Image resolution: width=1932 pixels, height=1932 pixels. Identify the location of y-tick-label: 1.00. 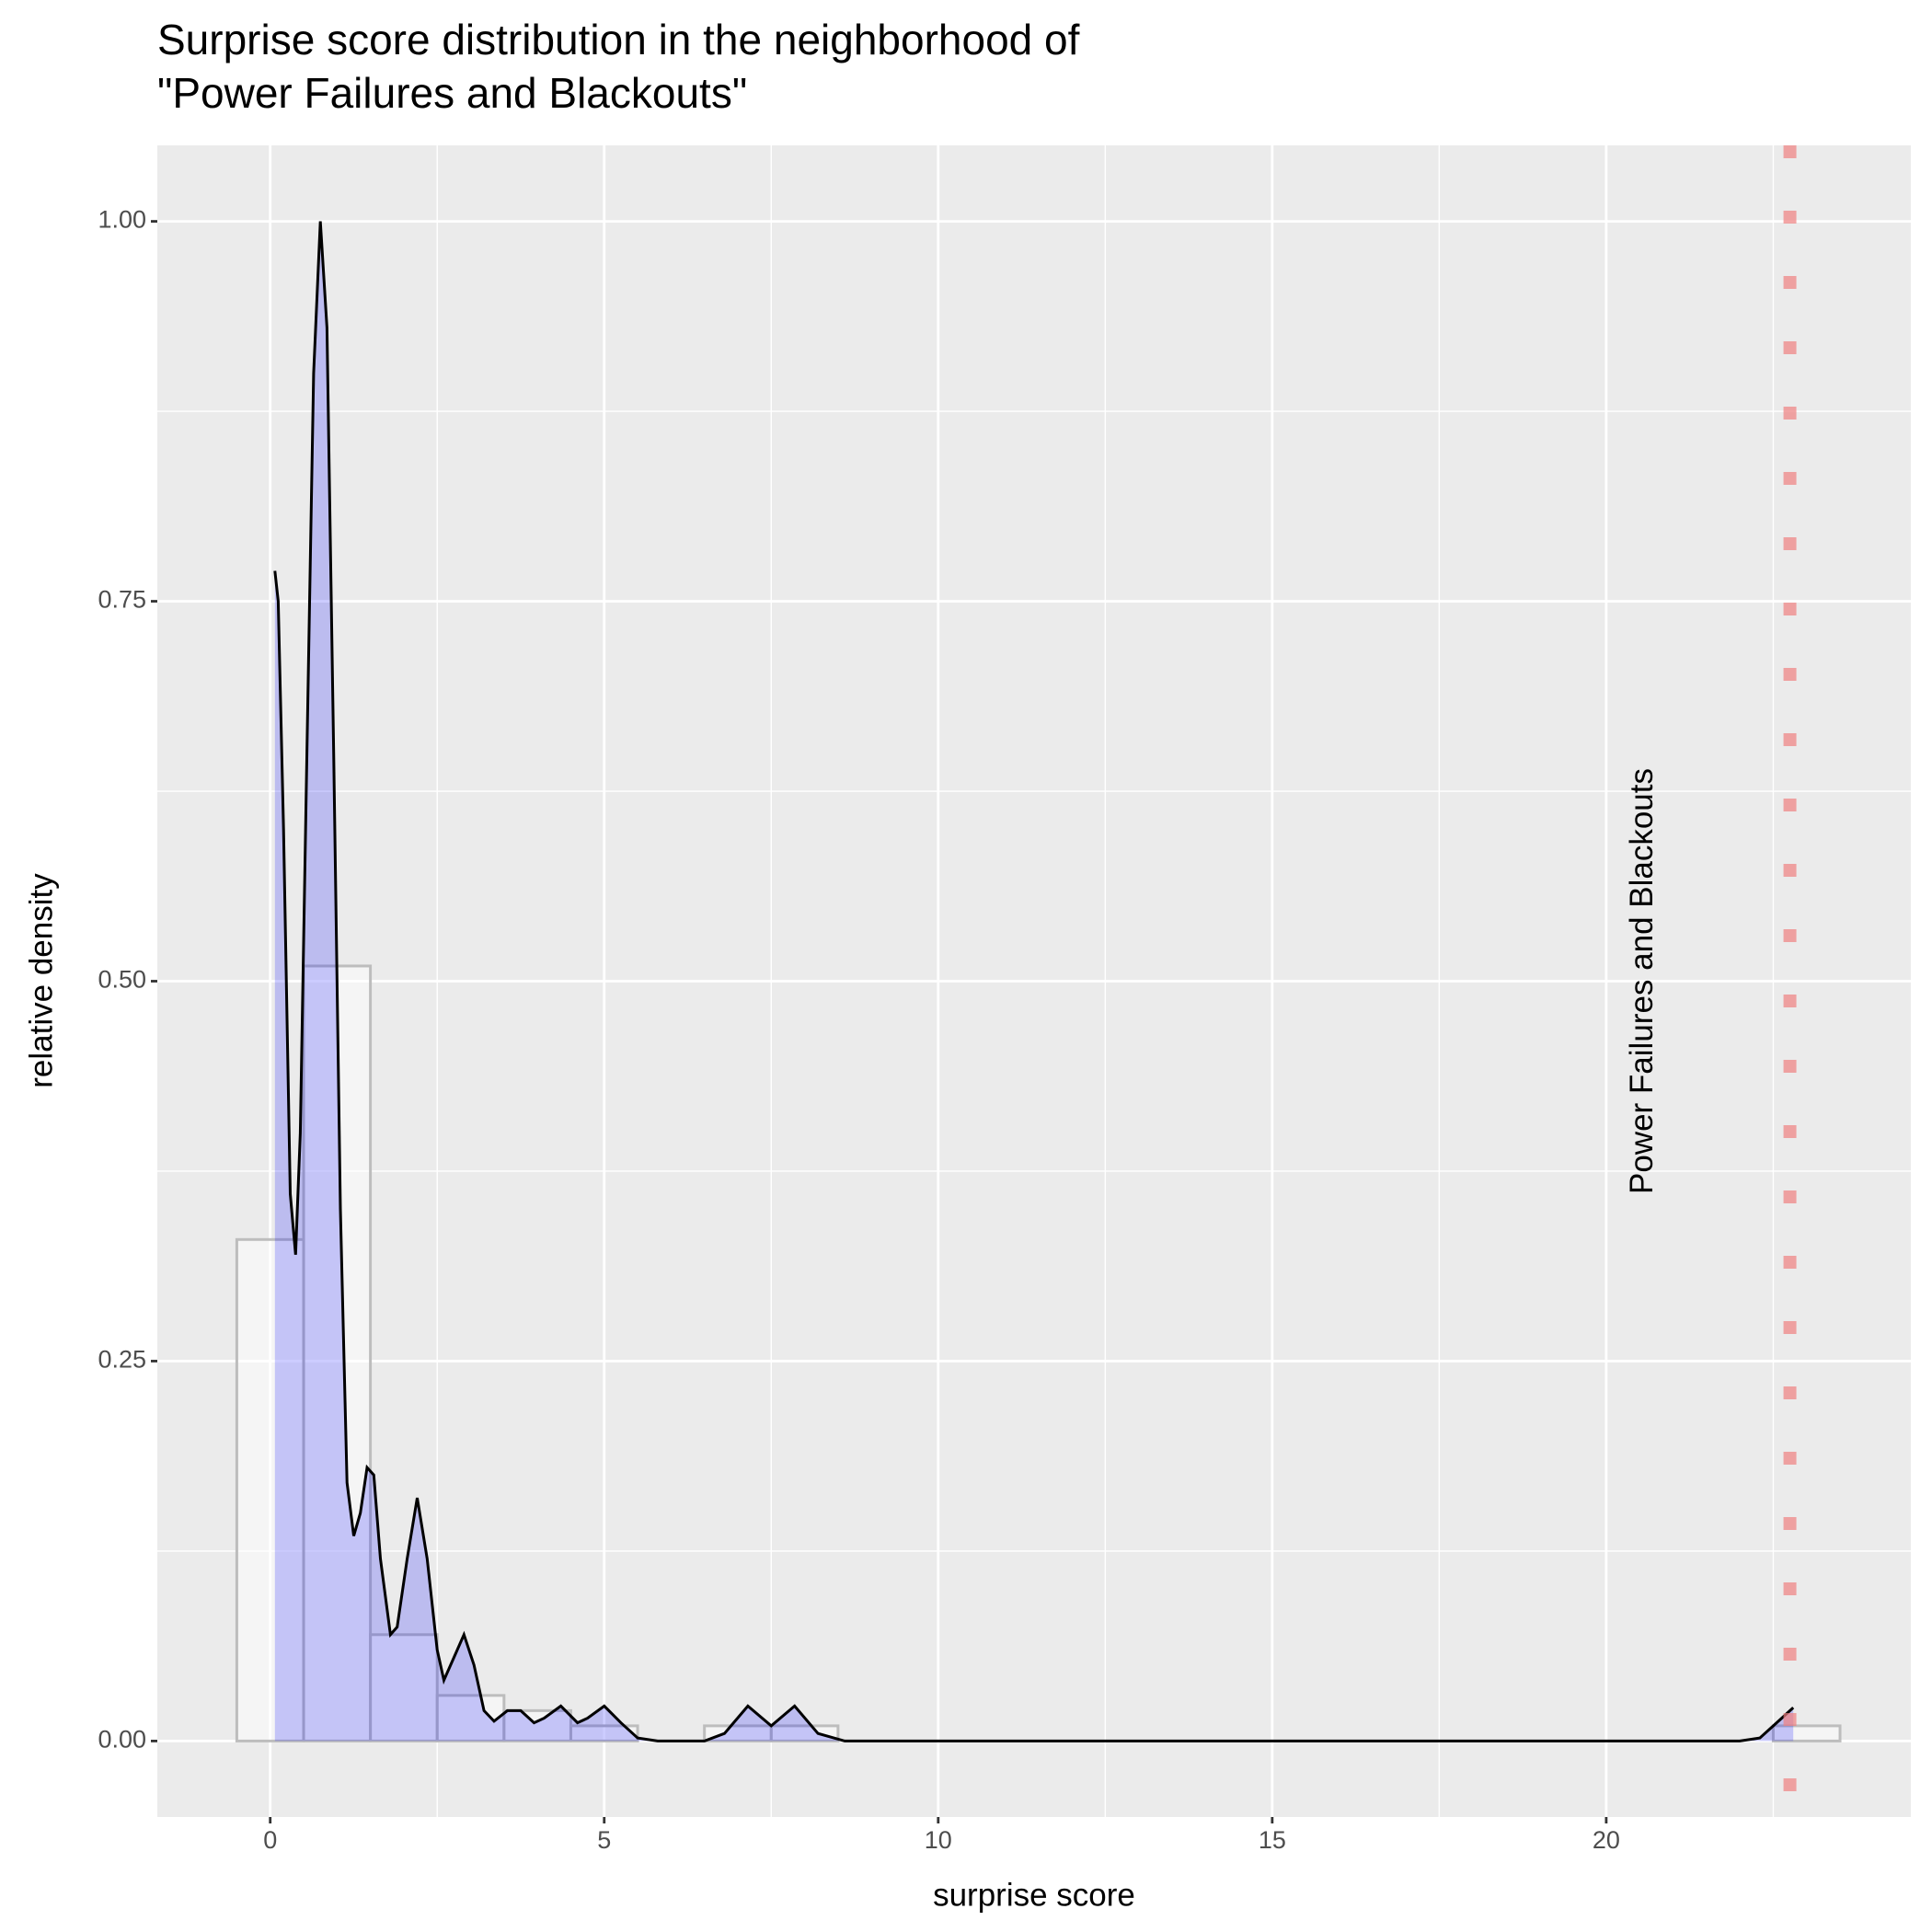
(122, 220).